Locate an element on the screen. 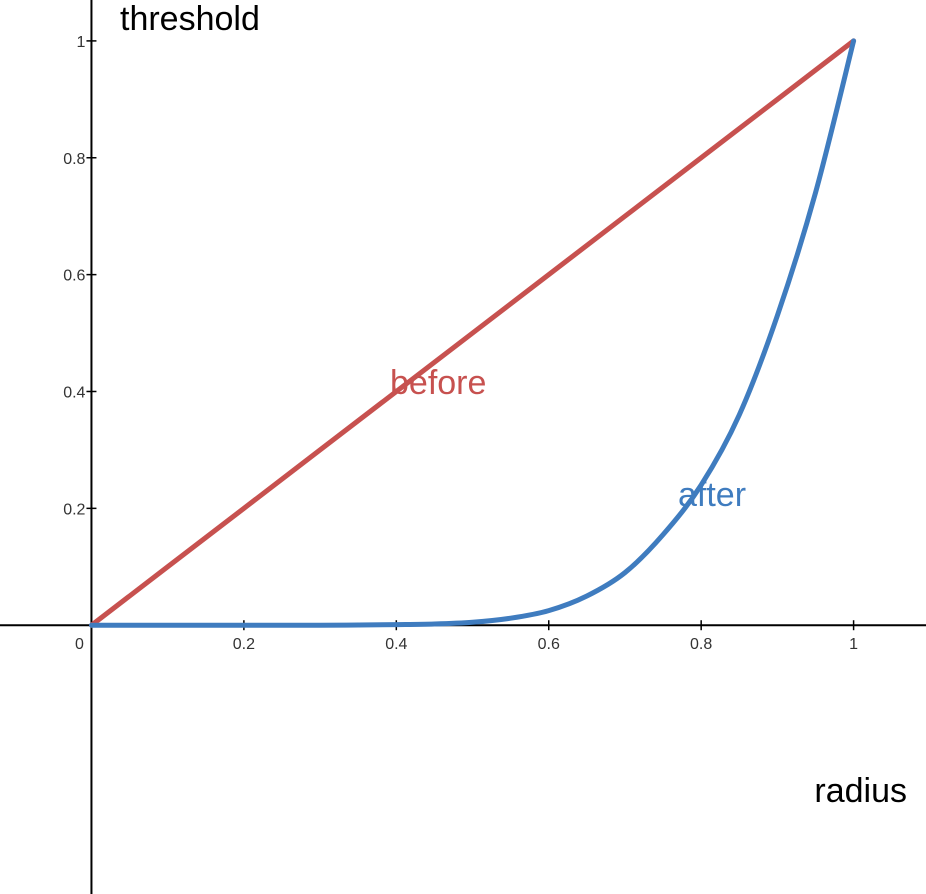  y-tick-label: 0.6 is located at coordinates (74, 276).